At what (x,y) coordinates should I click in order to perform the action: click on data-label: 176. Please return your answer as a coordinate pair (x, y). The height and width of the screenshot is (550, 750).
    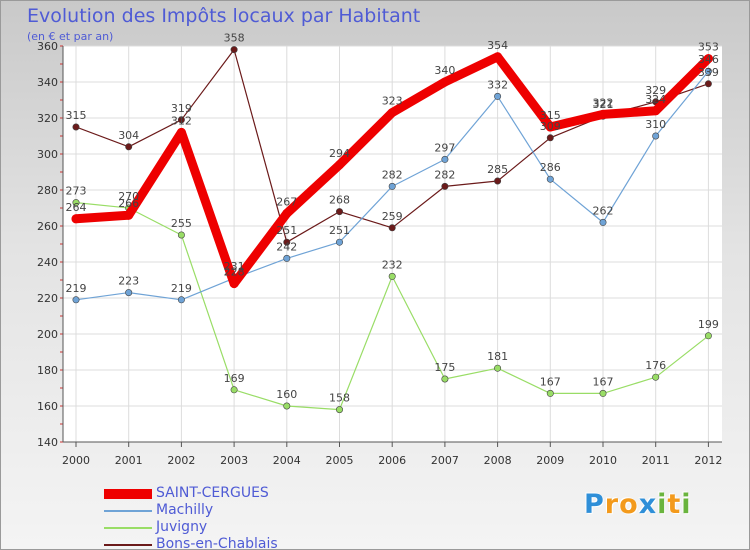
    Looking at the image, I should click on (655, 365).